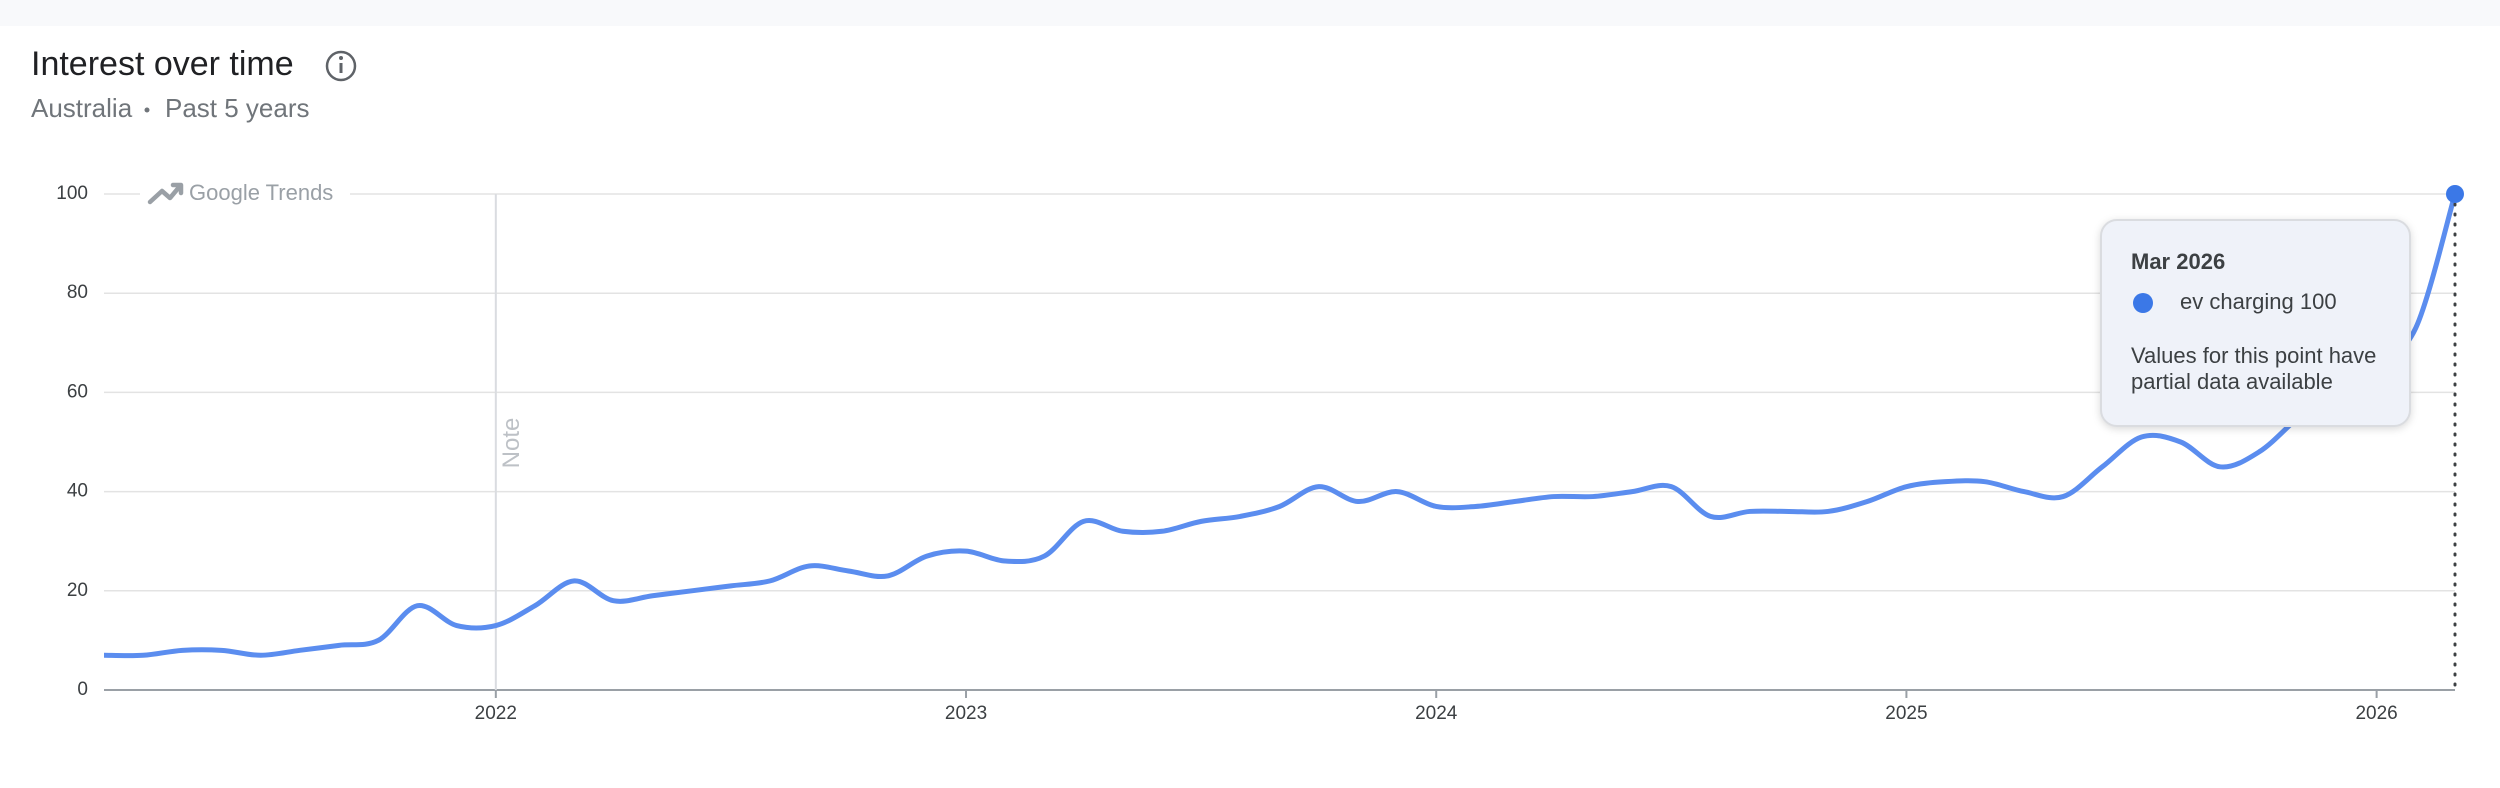 The width and height of the screenshot is (2500, 788). What do you see at coordinates (496, 713) in the screenshot?
I see `x-tick-label: 2022` at bounding box center [496, 713].